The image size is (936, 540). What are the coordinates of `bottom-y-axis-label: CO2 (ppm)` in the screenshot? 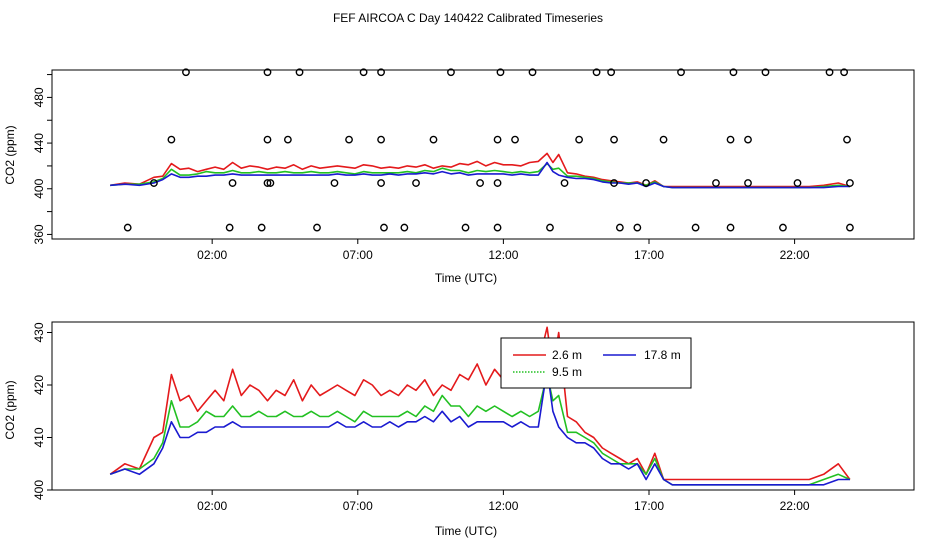 It's located at (10, 409).